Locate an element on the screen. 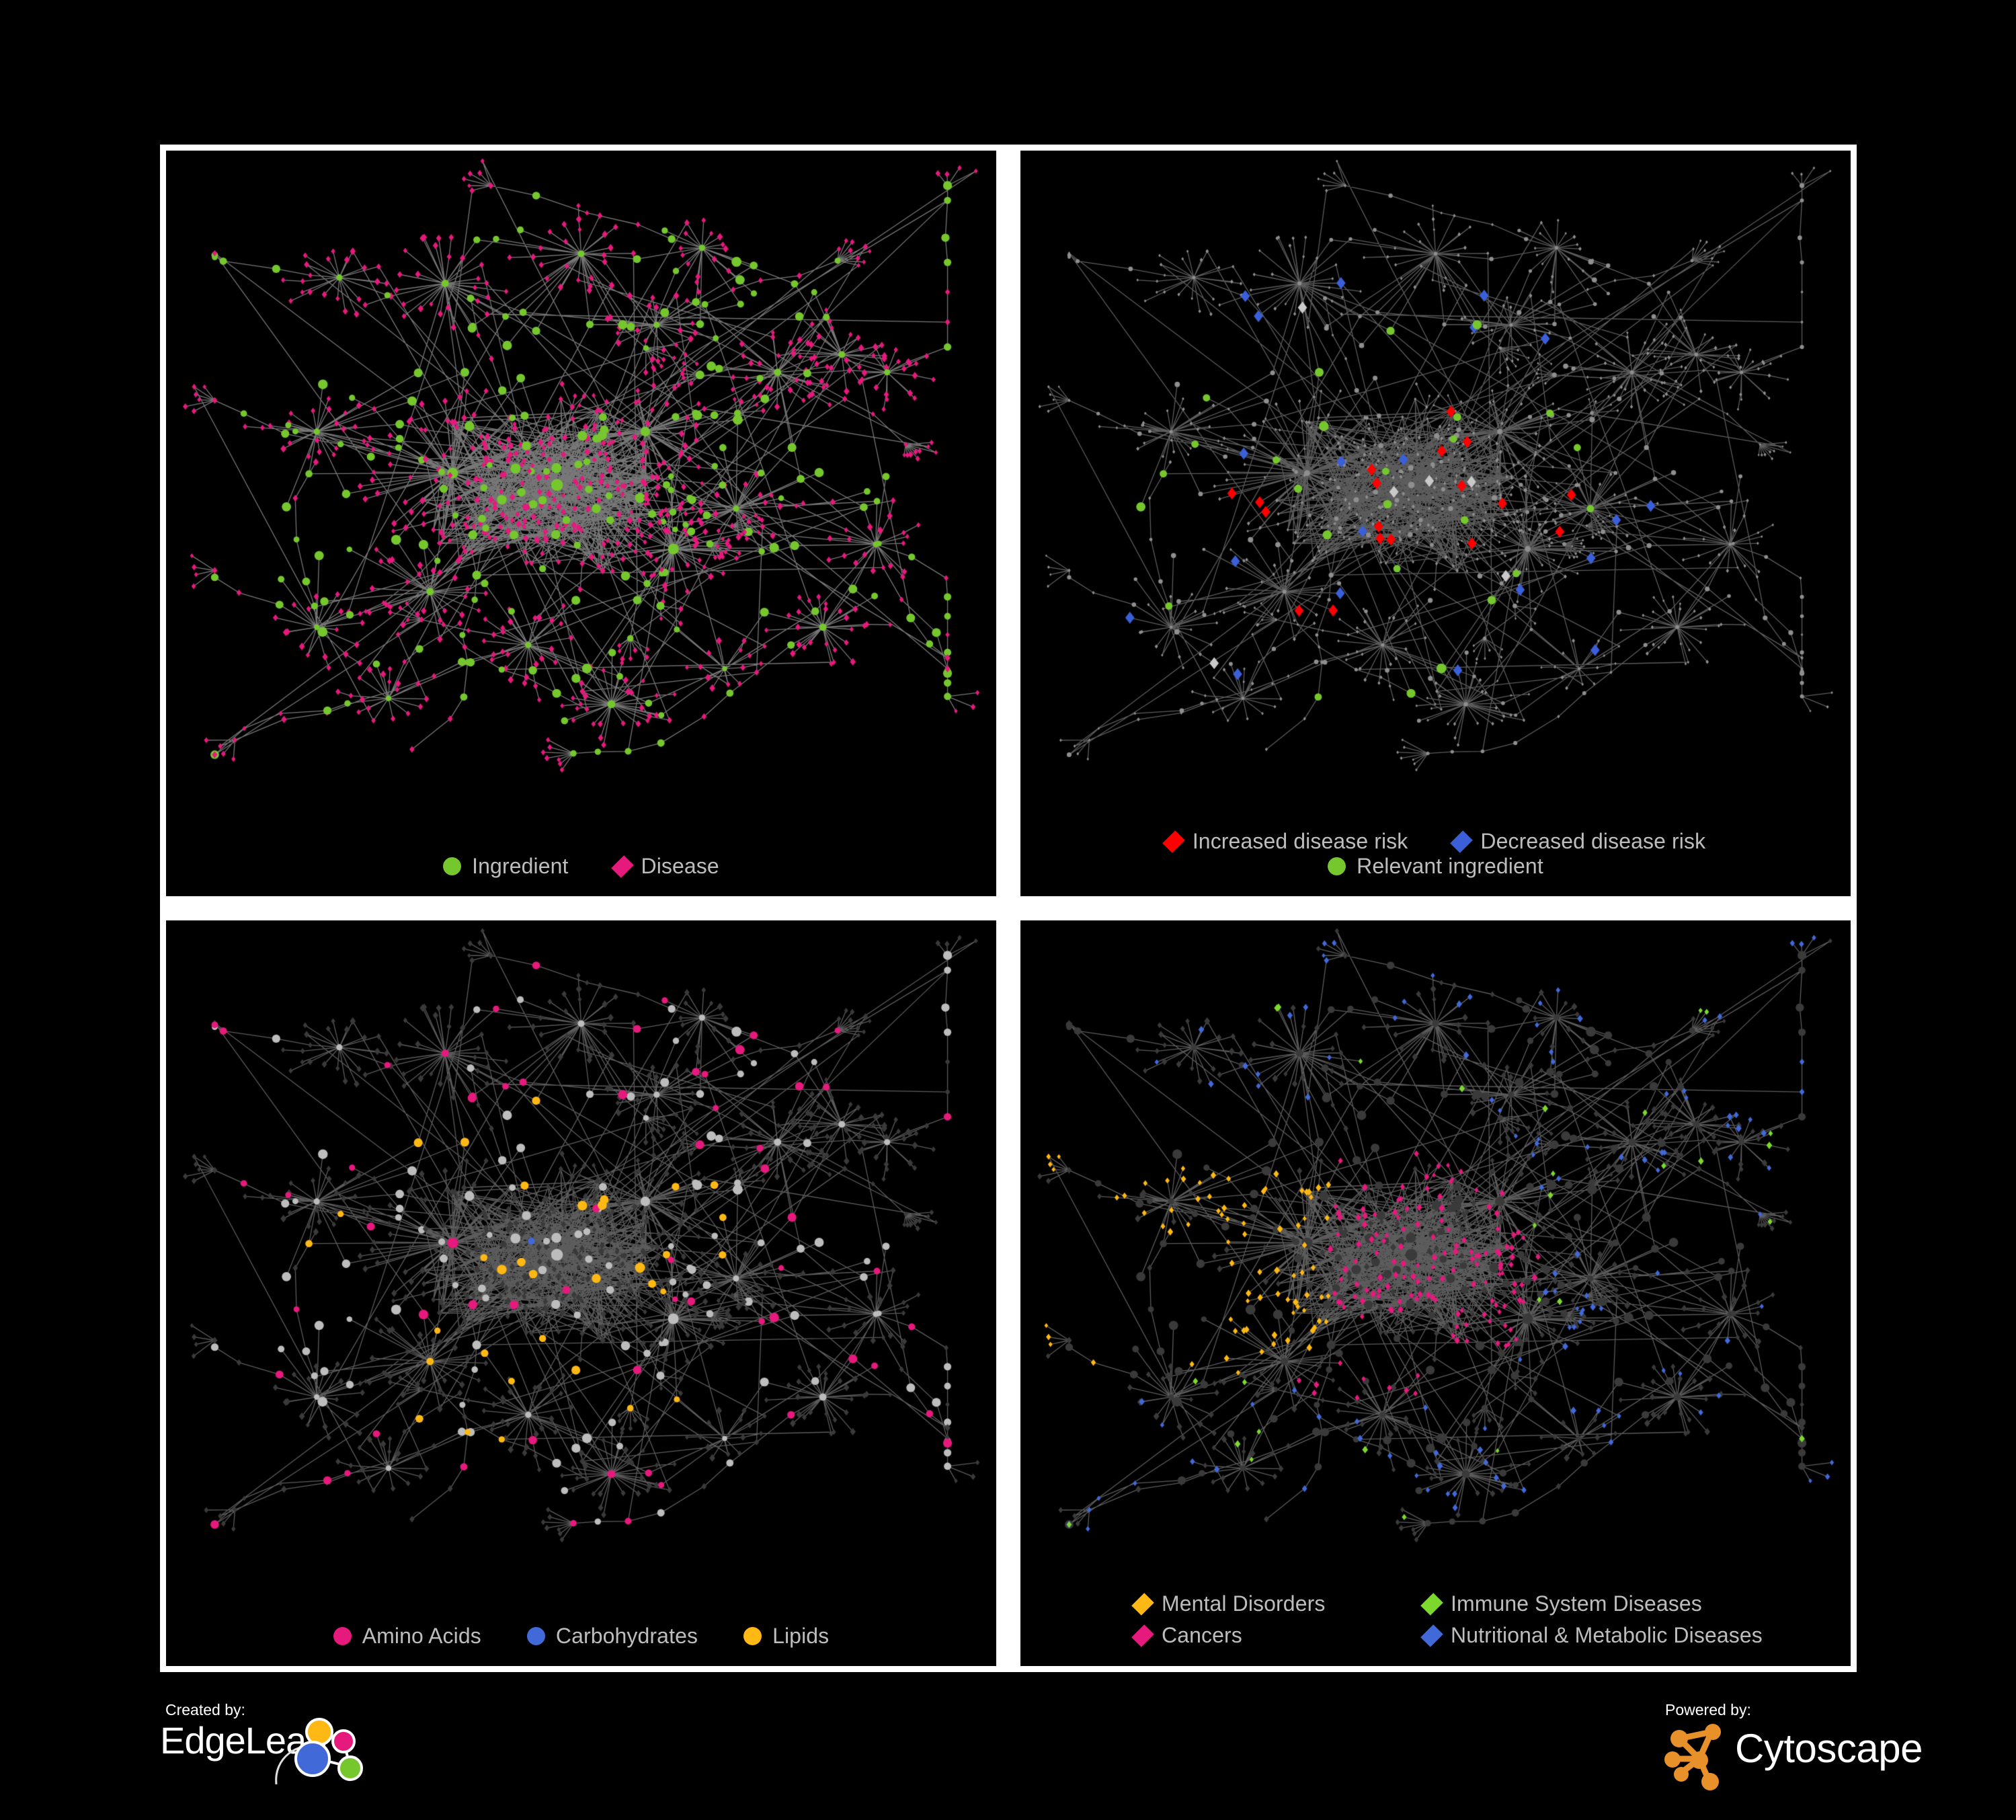  legend-label: Ingredient is located at coordinates (520, 866).